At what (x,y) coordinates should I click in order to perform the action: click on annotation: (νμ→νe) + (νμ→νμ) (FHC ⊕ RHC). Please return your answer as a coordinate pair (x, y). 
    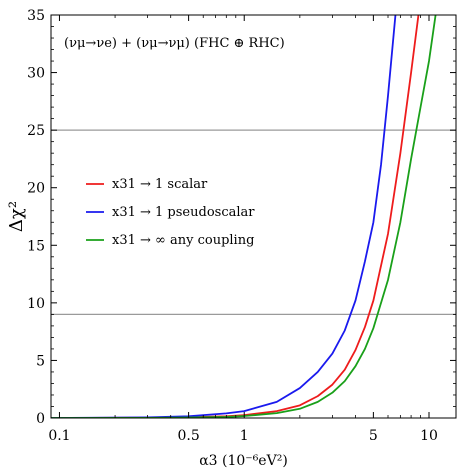
    Looking at the image, I should click on (174, 43).